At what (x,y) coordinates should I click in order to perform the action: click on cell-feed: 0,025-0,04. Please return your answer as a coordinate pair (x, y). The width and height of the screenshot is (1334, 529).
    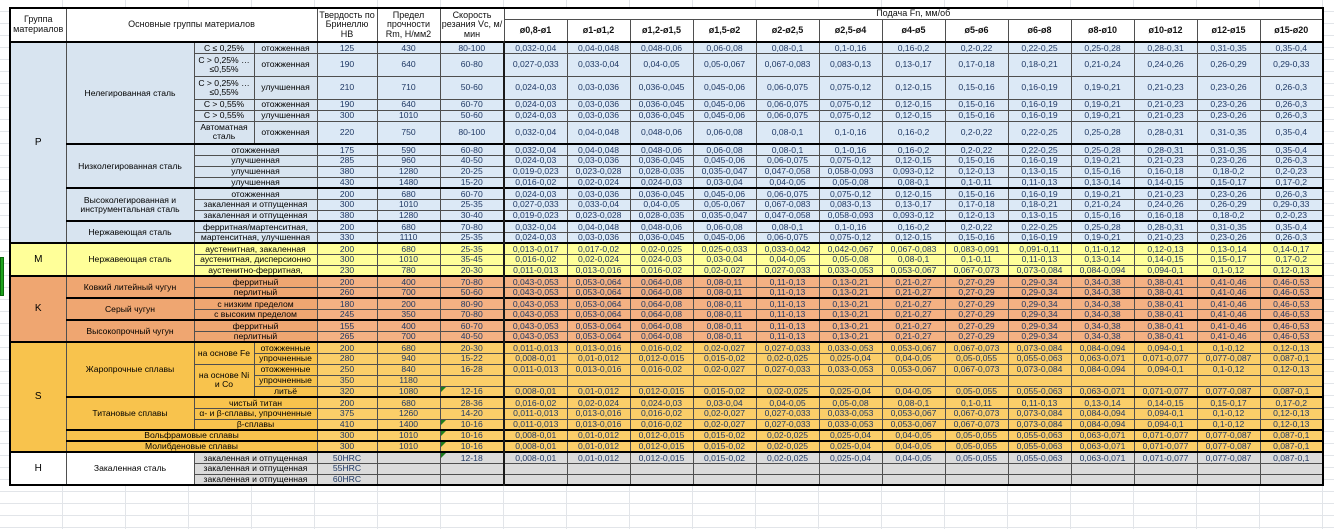
    Looking at the image, I should click on (850, 391).